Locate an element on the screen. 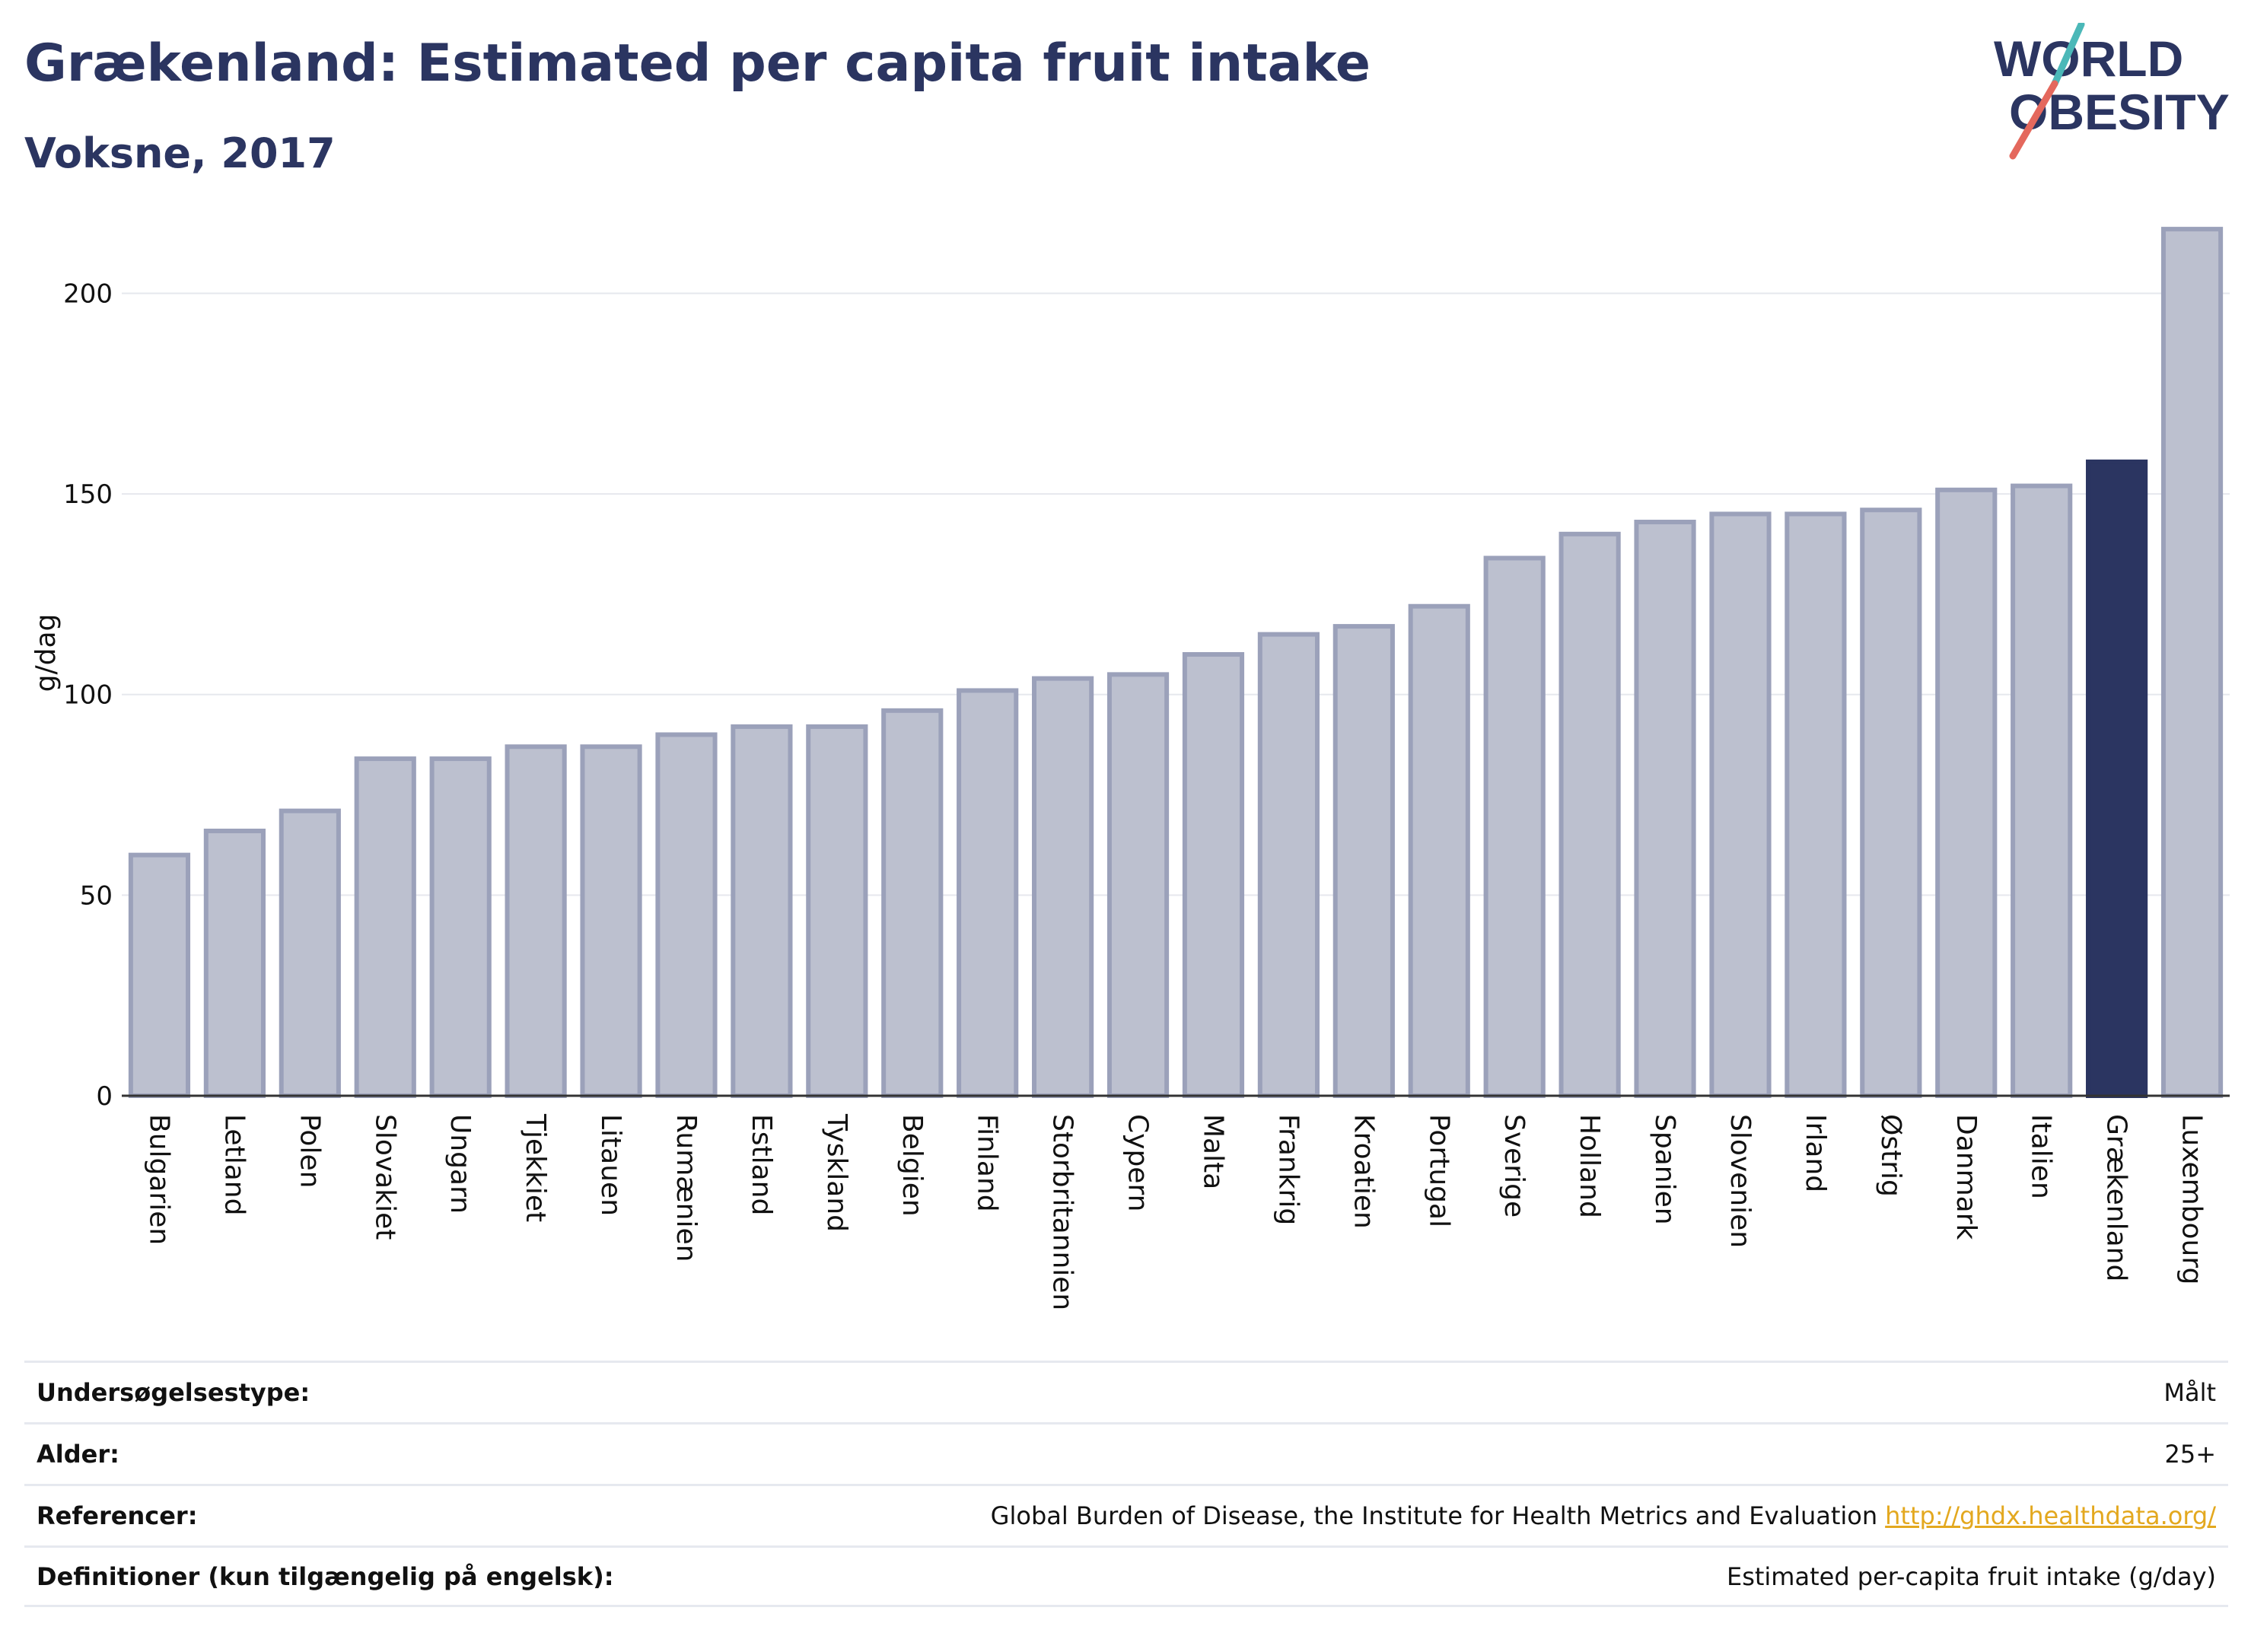 This screenshot has height=1652, width=2251. info-label: Undersøgelsestype: is located at coordinates (173, 1392).